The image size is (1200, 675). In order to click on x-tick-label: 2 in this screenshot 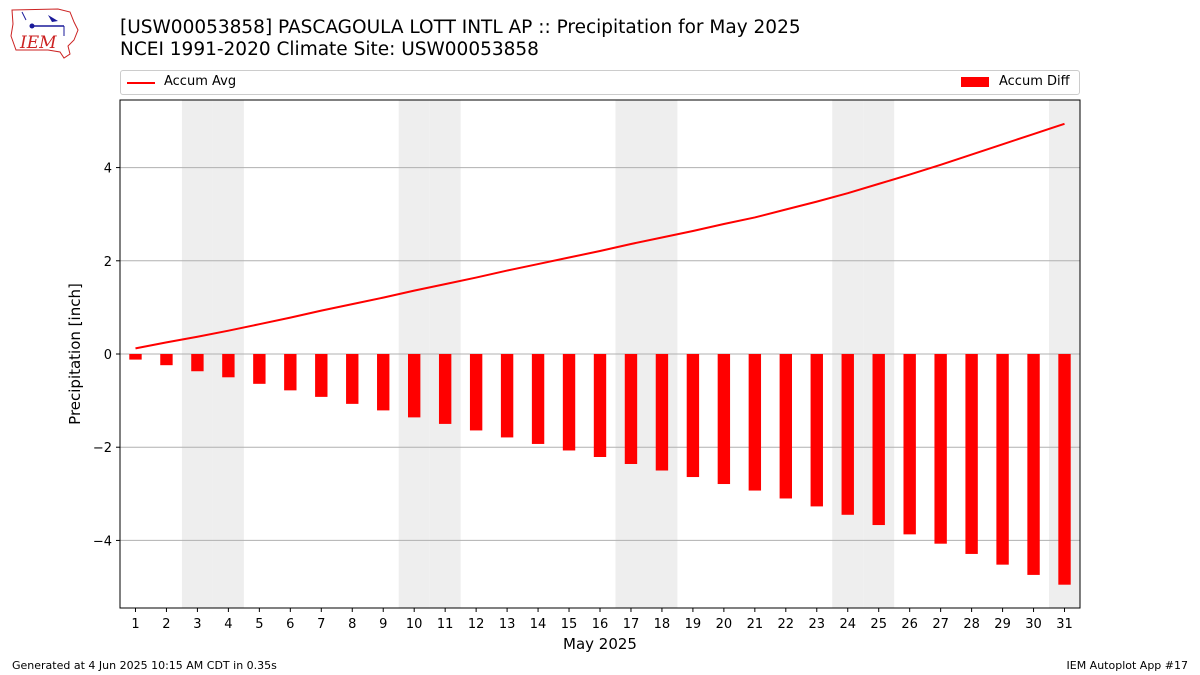, I will do `click(166, 624)`.